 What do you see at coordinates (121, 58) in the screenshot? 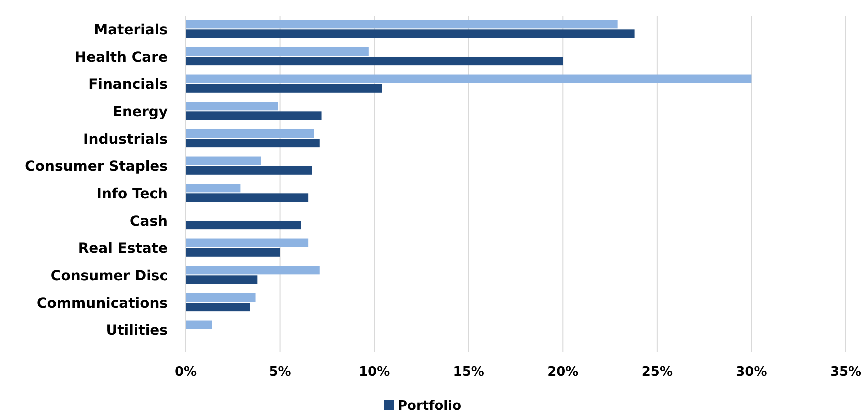
I see `y-tick-label: Health Care` at bounding box center [121, 58].